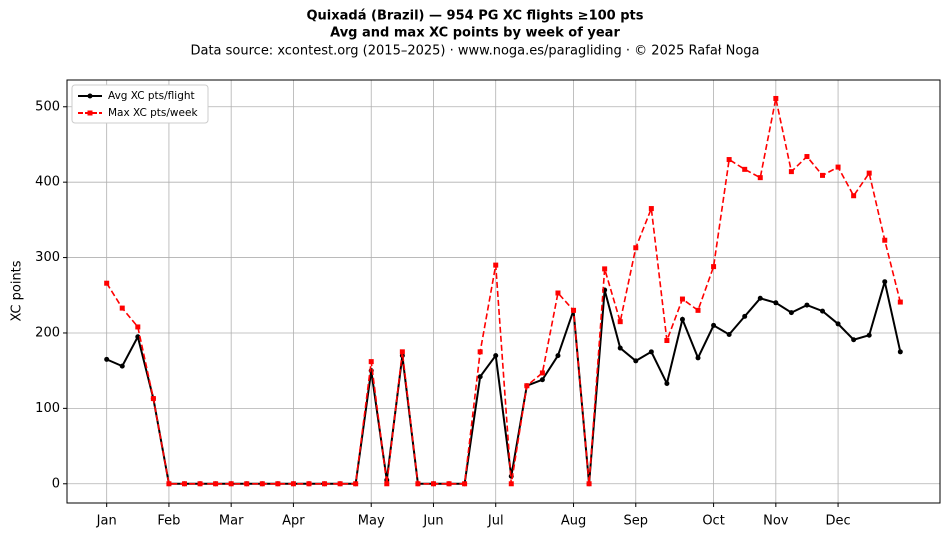 Image resolution: width=950 pixels, height=539 pixels. What do you see at coordinates (432, 521) in the screenshot?
I see `x-tick-label: Jun` at bounding box center [432, 521].